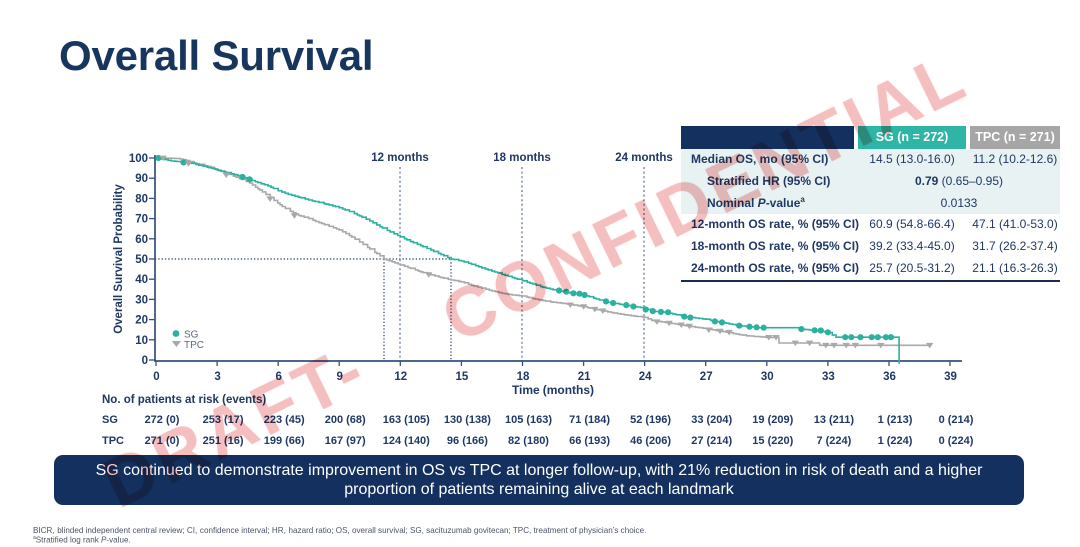  Describe the element at coordinates (589, 441) in the screenshot. I see `svg-text: 66 (193)` at that location.